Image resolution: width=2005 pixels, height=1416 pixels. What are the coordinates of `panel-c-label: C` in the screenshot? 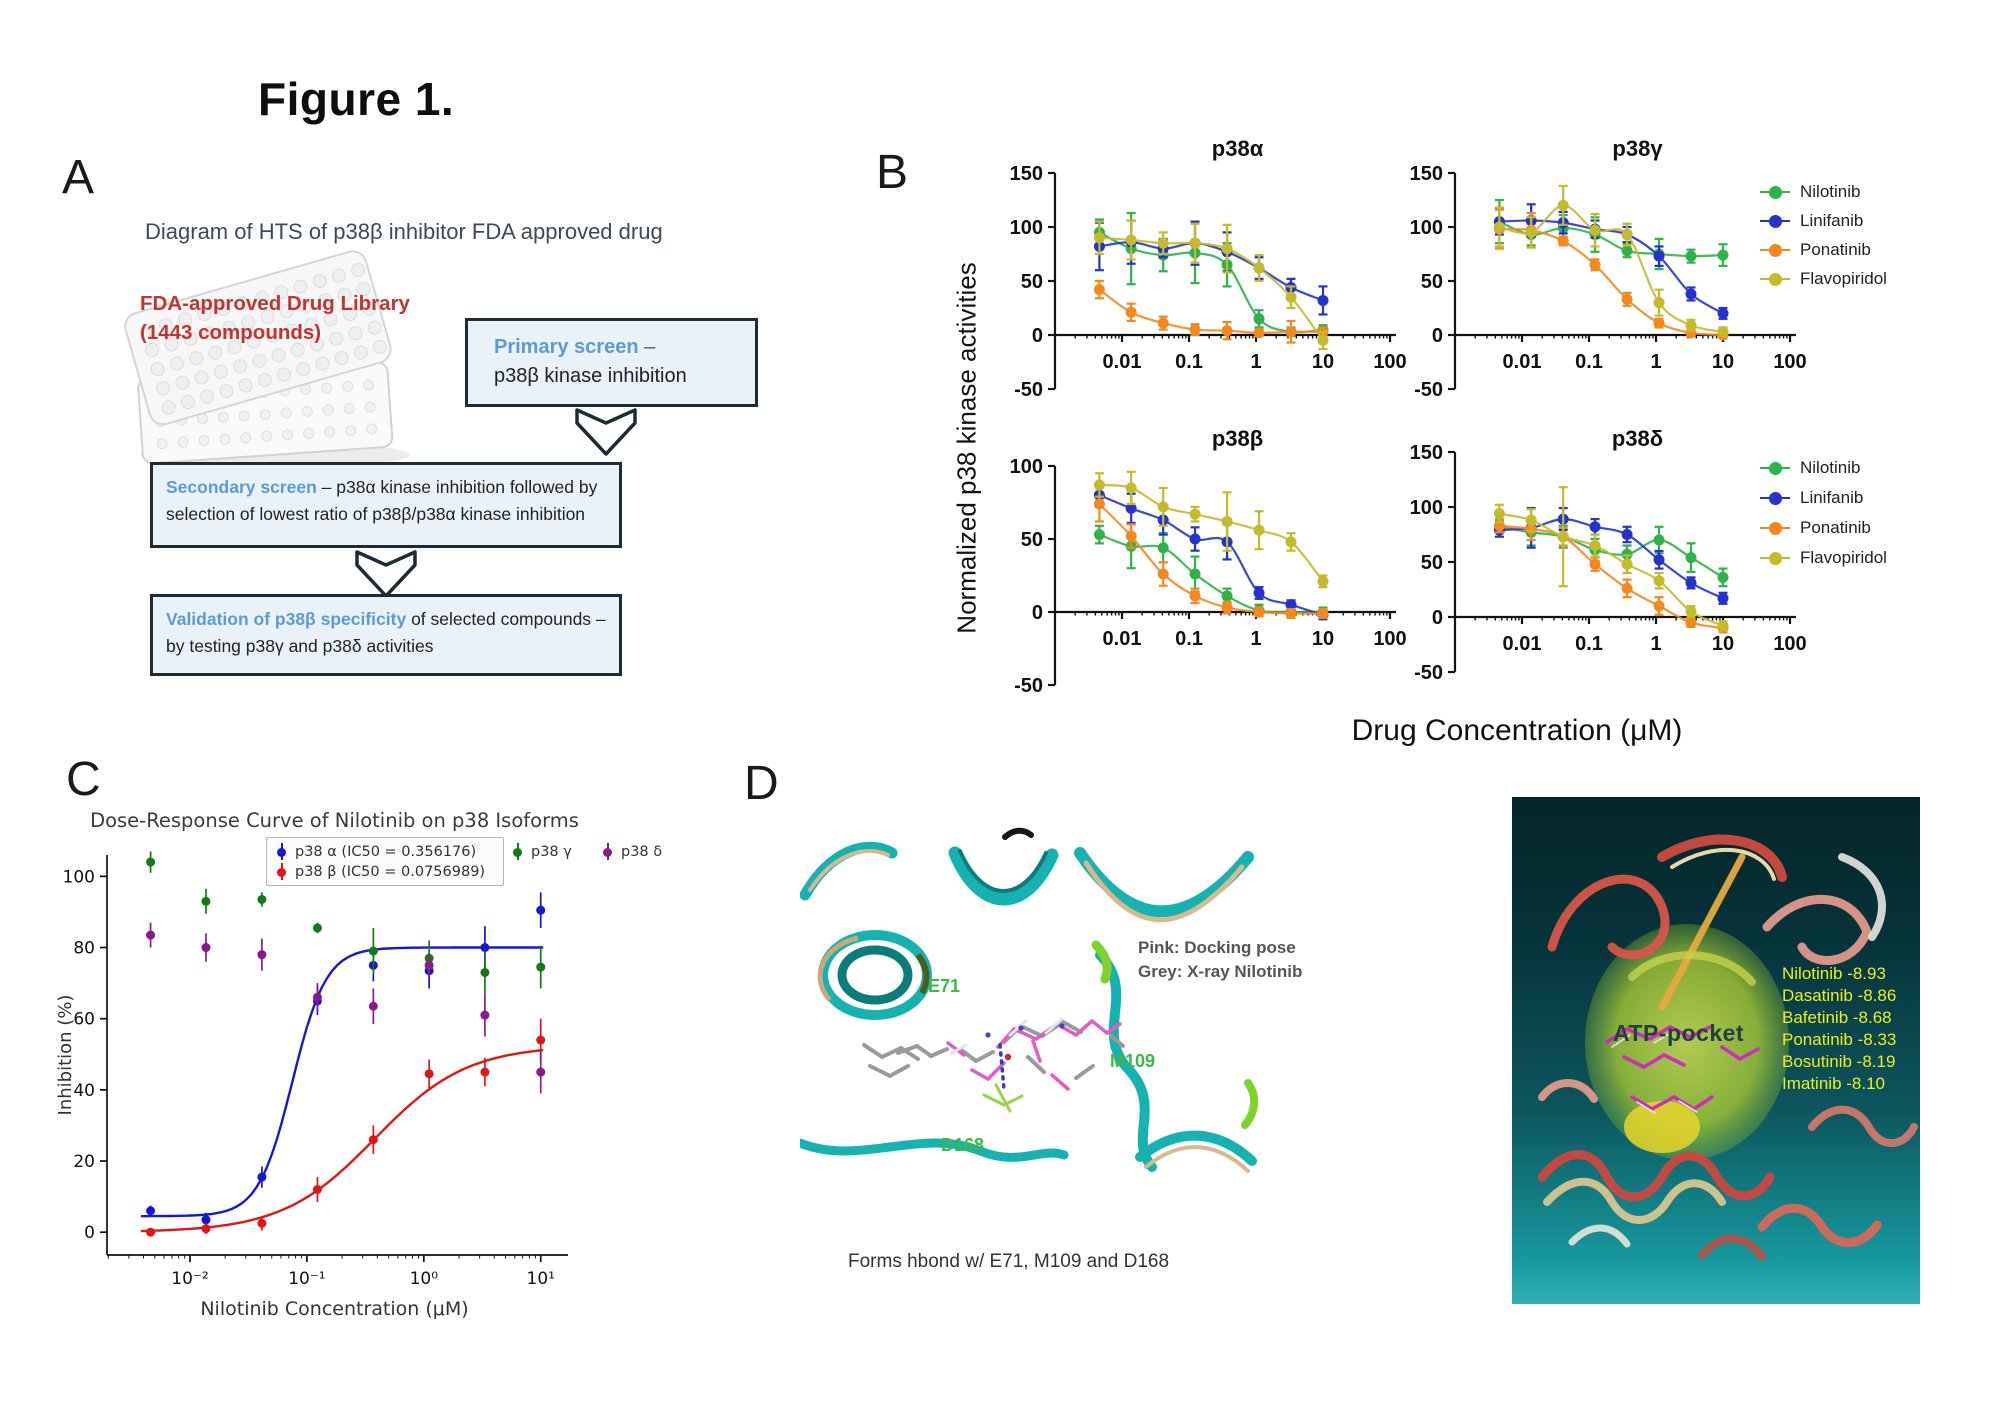 It's located at (83, 779).